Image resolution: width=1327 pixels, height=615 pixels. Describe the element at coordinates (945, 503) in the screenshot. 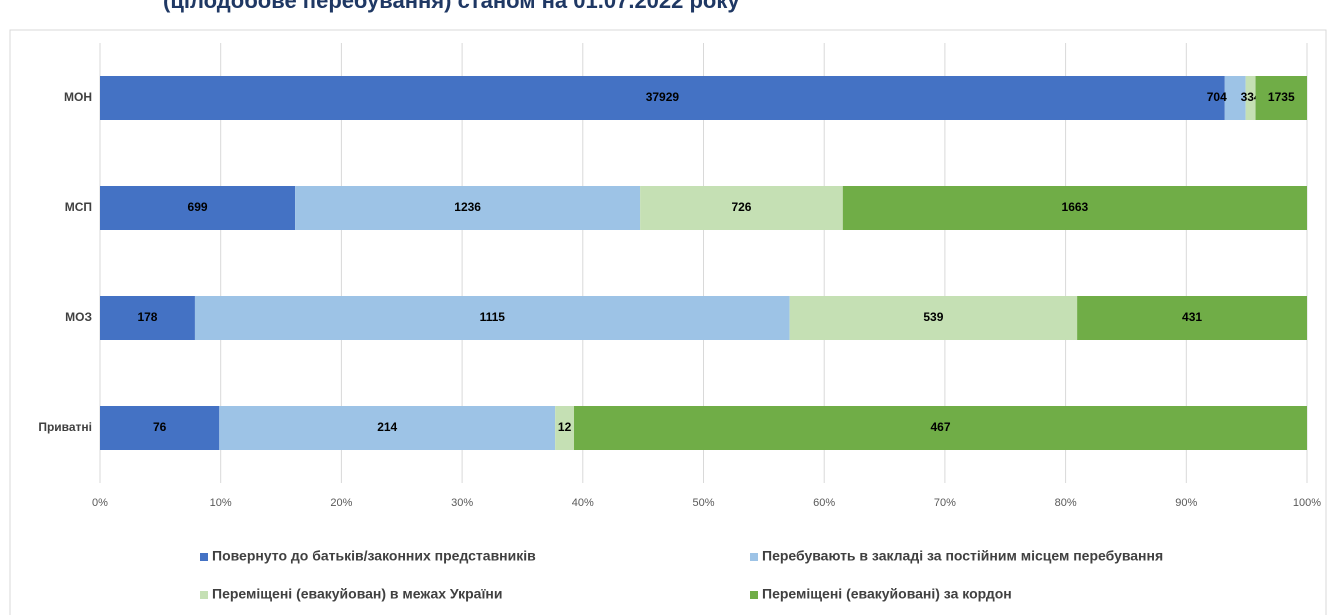

I see `x-tick-label: 70%` at that location.